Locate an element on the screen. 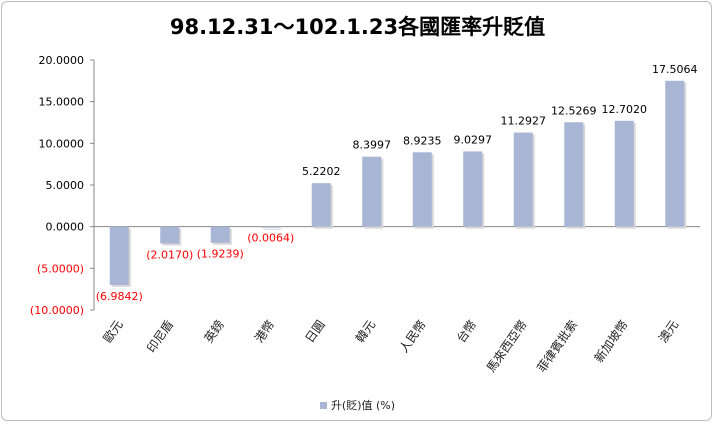  x-tick-label: 歐元 is located at coordinates (113, 331).